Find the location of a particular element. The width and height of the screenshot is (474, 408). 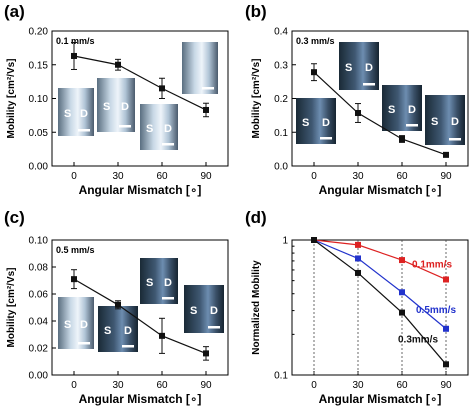

condition-annotation: 0.1 mm/s is located at coordinates (75, 41).